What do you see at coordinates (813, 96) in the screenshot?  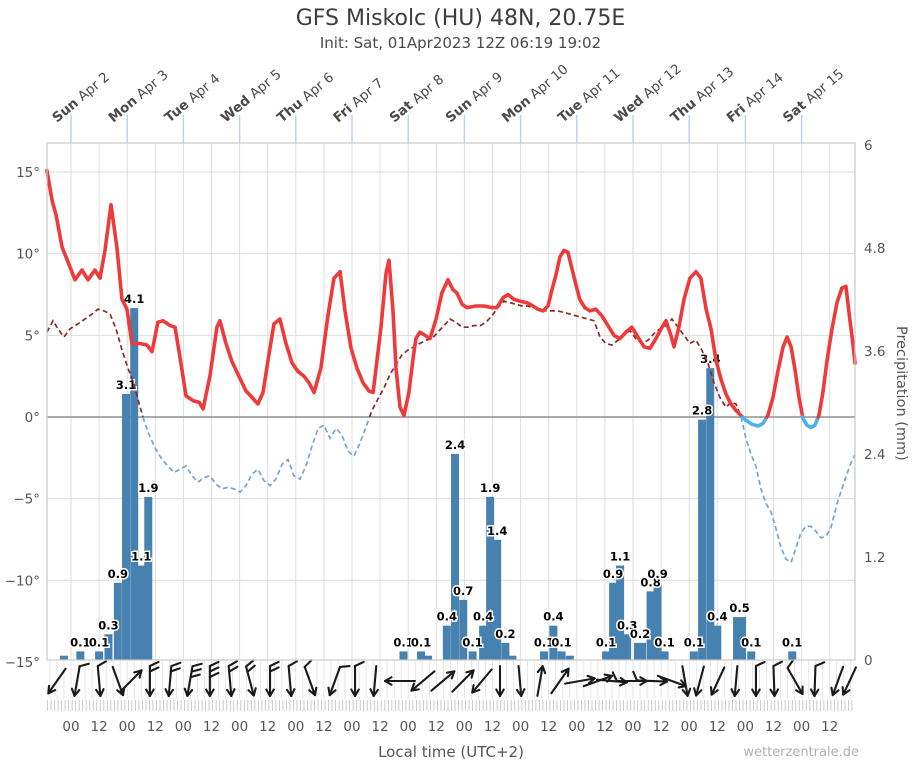 I see `day-label: Sat Apr 15` at bounding box center [813, 96].